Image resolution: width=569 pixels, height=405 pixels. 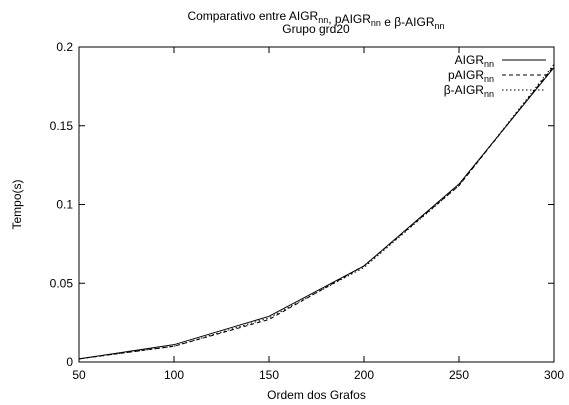 I want to click on legend-label-2: pAIGRnn, so click(x=471, y=76).